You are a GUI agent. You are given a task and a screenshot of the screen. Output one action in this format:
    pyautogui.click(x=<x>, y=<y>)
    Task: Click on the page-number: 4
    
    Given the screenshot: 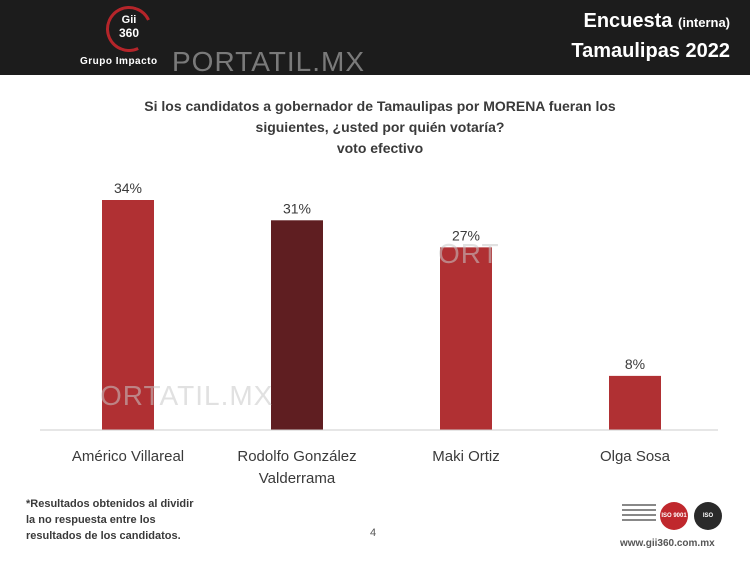 What is the action you would take?
    pyautogui.click(x=373, y=533)
    